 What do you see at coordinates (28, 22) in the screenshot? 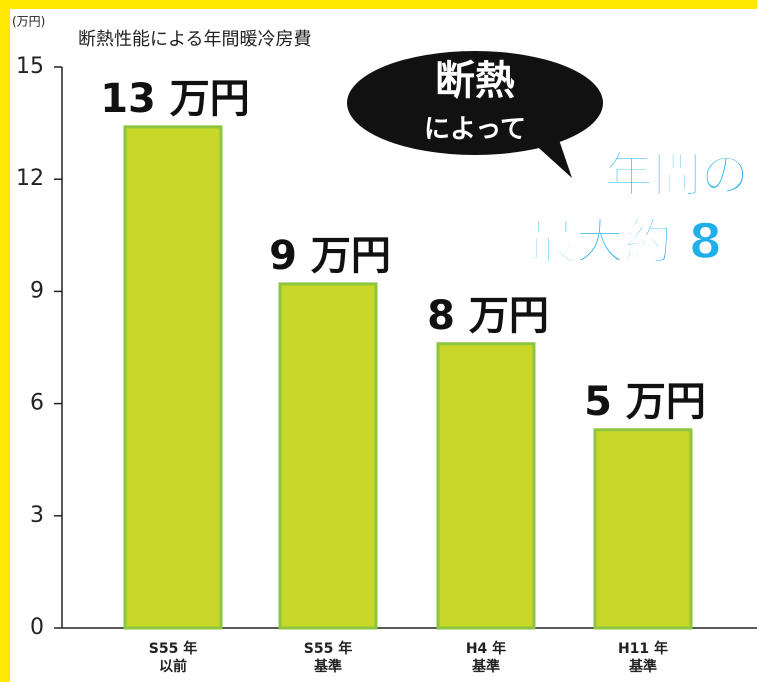
I see `unit-label: (万円)` at bounding box center [28, 22].